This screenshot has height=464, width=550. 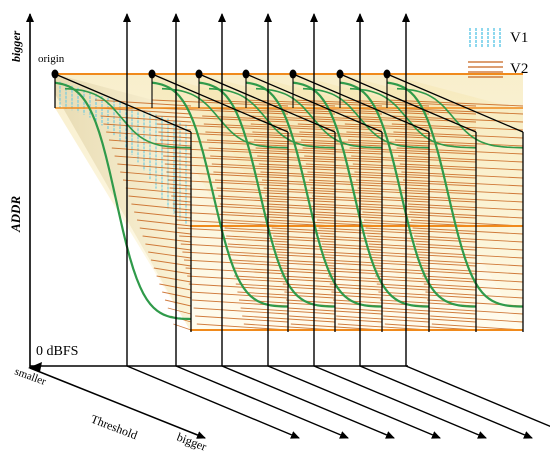 What do you see at coordinates (114, 427) in the screenshot?
I see `threshold-label: Threshold` at bounding box center [114, 427].